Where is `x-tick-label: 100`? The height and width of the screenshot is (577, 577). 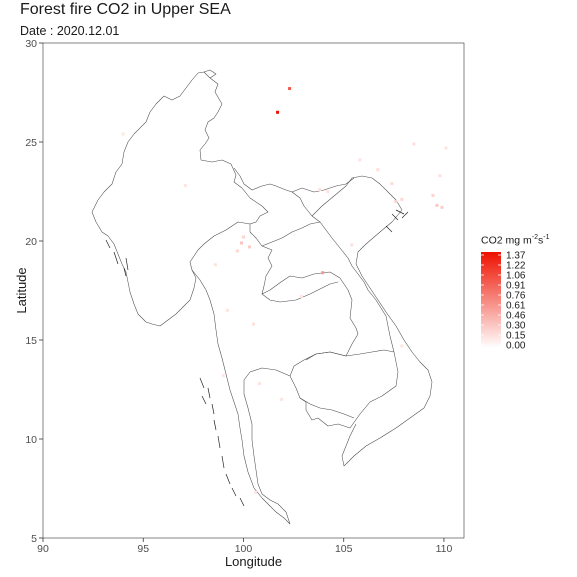
x-tick-label: 100 is located at coordinates (244, 549).